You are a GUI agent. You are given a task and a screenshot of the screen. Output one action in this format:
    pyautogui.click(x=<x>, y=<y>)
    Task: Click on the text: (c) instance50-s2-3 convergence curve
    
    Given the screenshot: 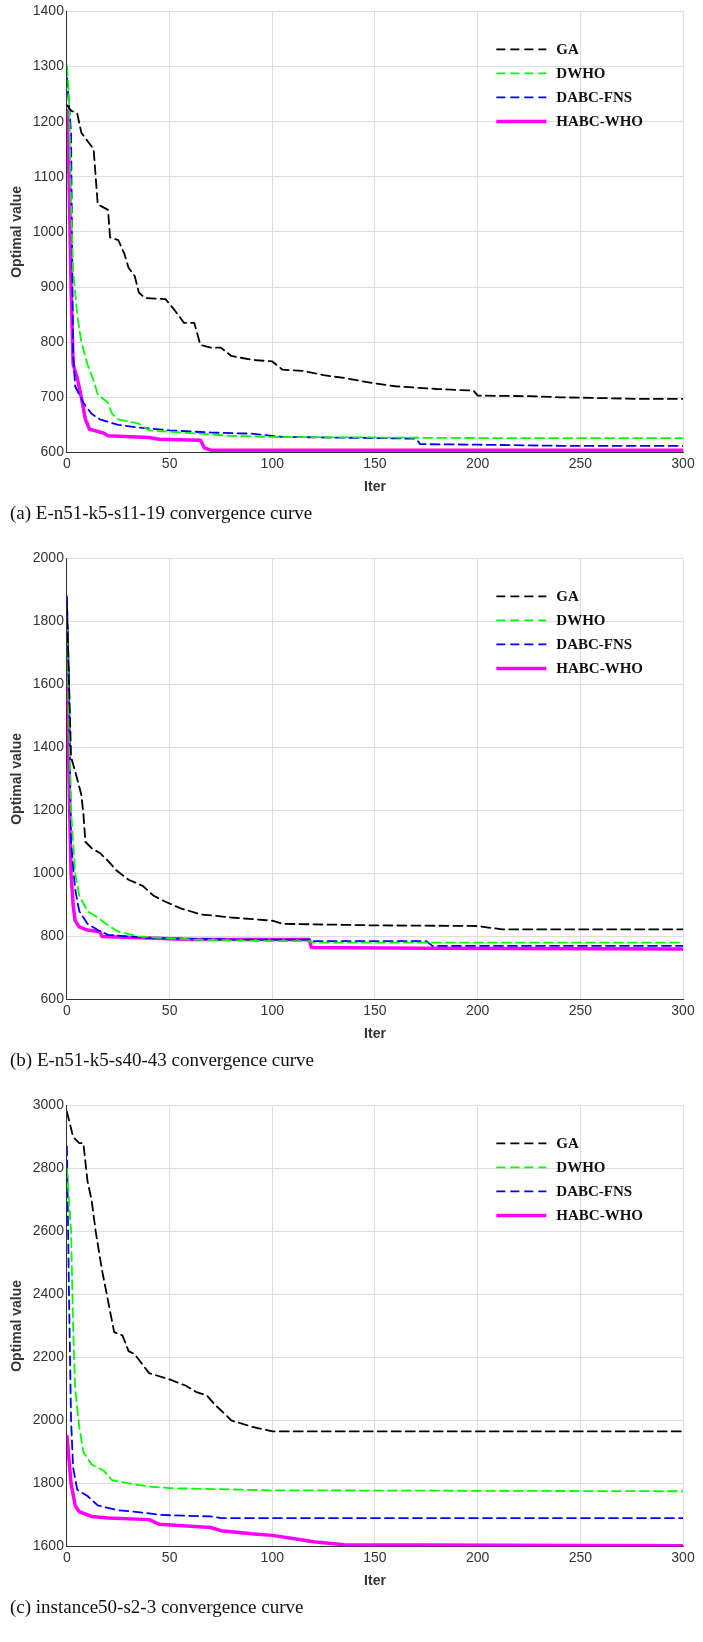 What is the action you would take?
    pyautogui.click(x=157, y=1607)
    